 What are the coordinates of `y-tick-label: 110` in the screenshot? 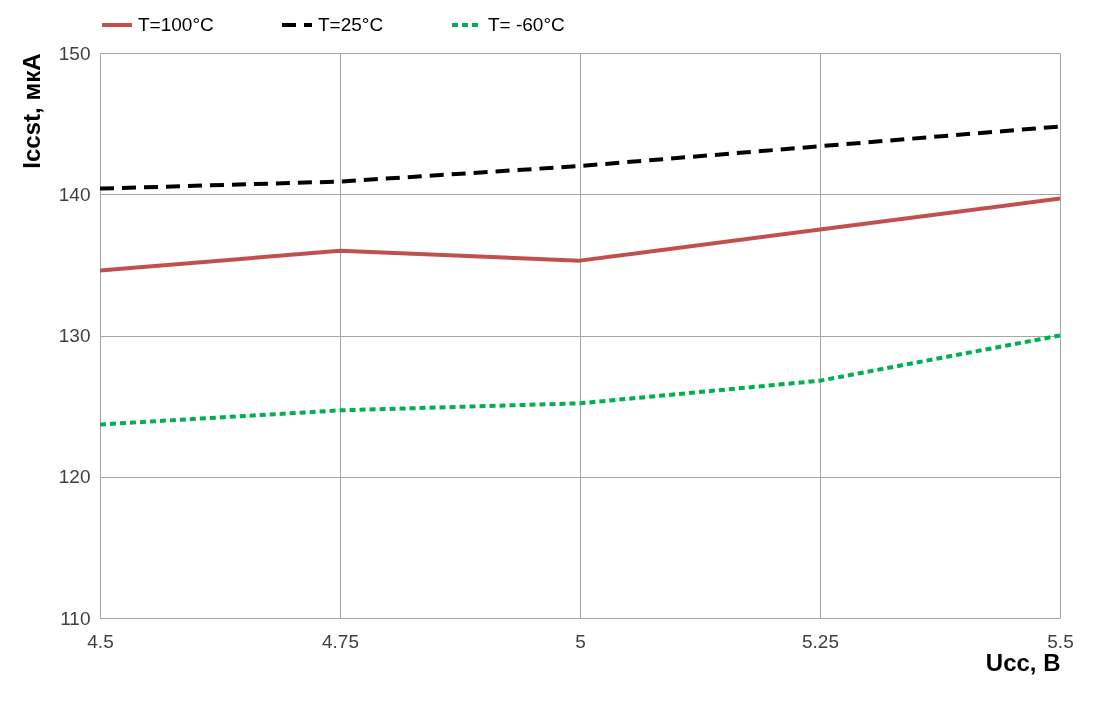 It's located at (75, 618).